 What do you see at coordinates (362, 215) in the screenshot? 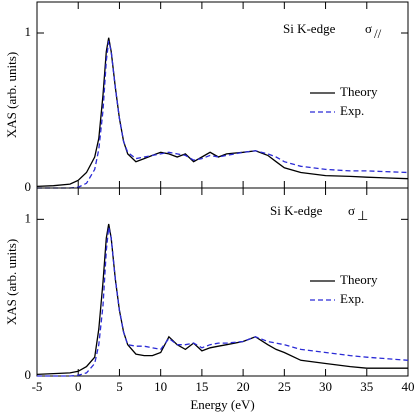
I see `annotation-subscript: ⊥` at bounding box center [362, 215].